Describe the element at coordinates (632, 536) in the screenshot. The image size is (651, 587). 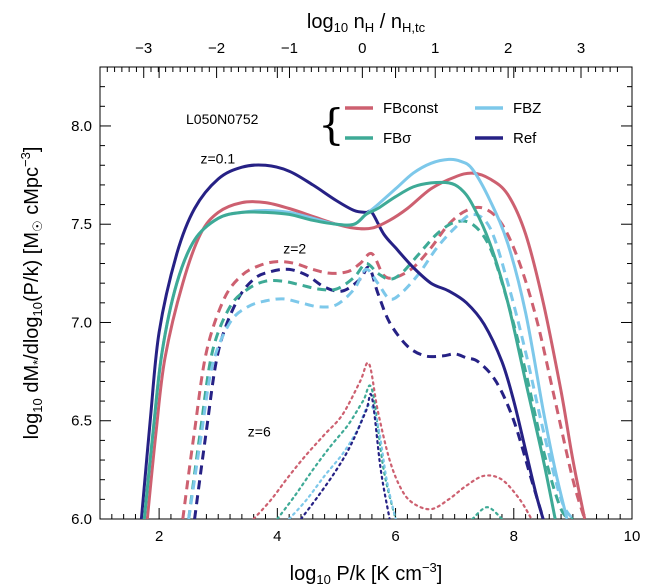
I see `x-tick-label: 10` at that location.